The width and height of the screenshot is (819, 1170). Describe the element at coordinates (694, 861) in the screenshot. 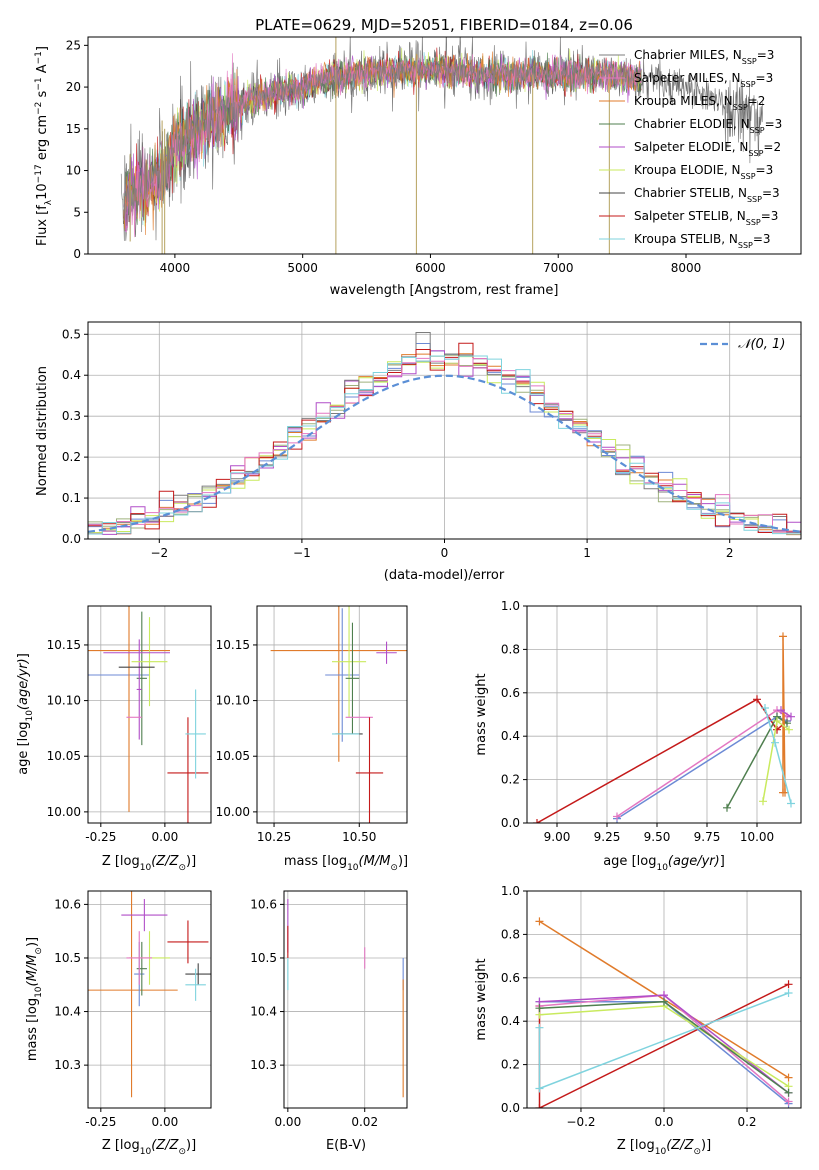

I see `label-part: (age/yr)` at that location.